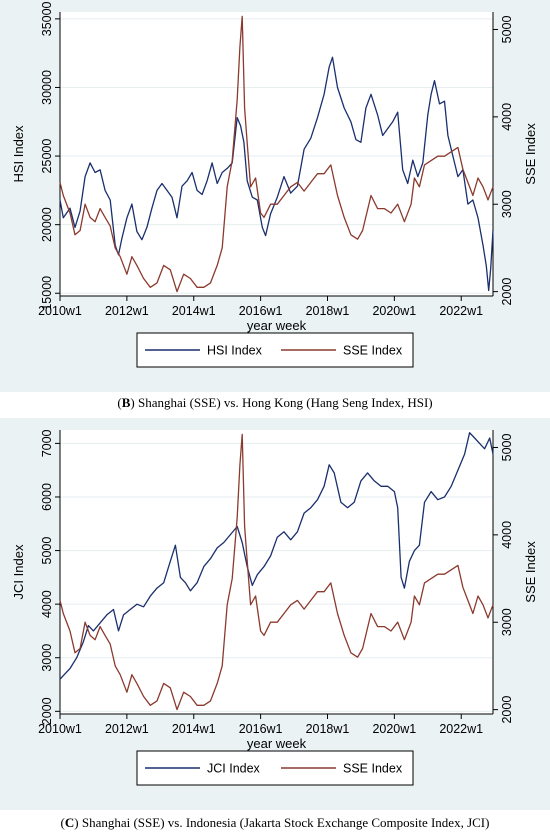  What do you see at coordinates (47, 293) in the screenshot?
I see `left-tick-label: 15000` at bounding box center [47, 293].